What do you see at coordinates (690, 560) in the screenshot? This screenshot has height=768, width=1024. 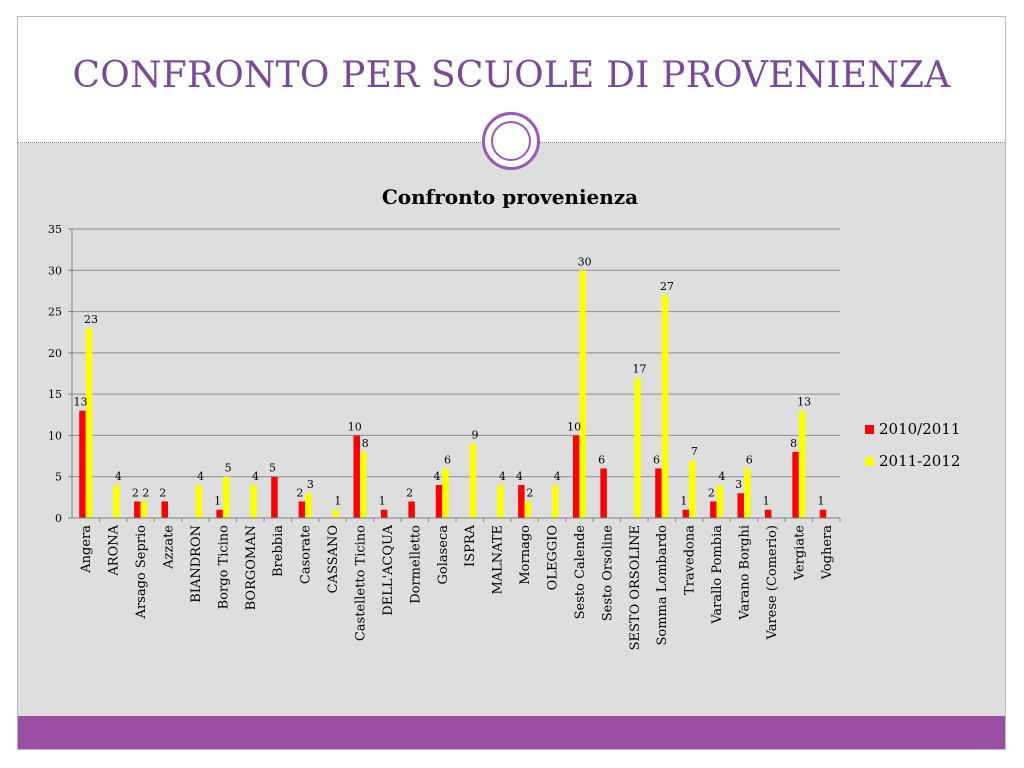 I see `x-tick-label: Travedona` at bounding box center [690, 560].